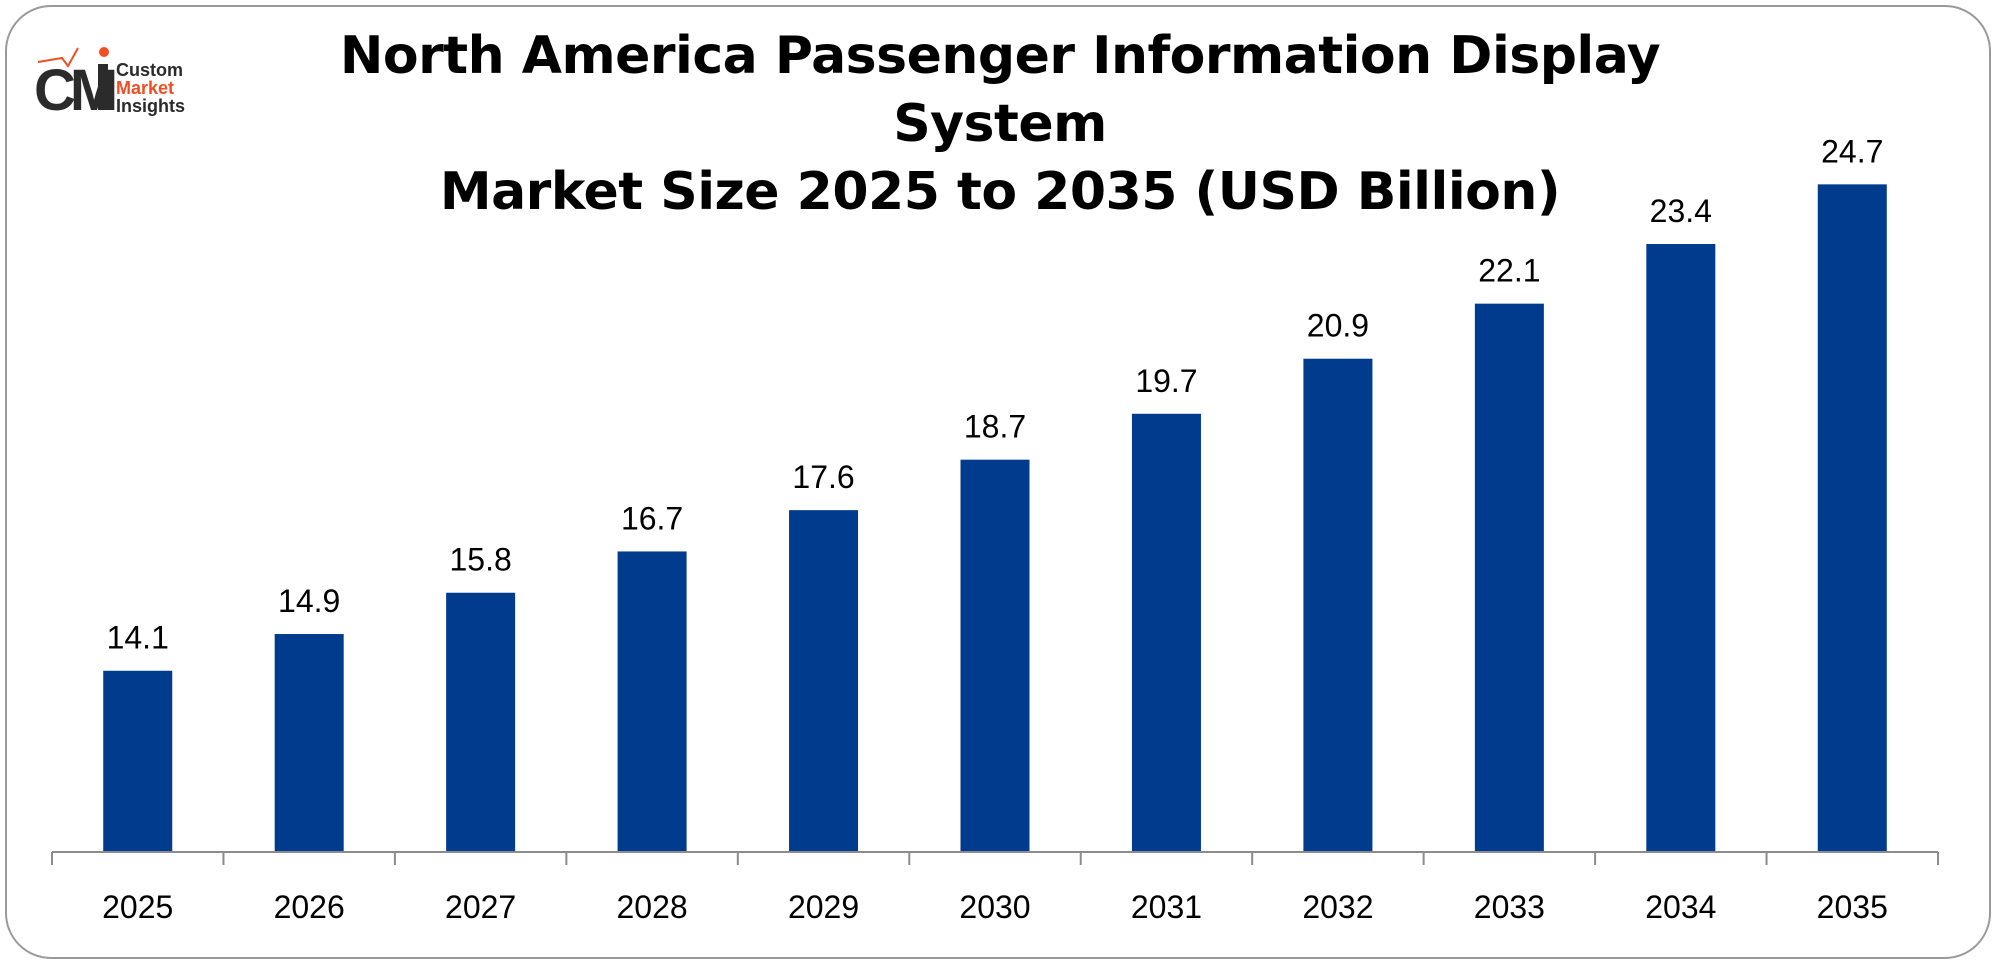 This screenshot has height=969, width=2000. I want to click on data-label: 22.1, so click(1509, 271).